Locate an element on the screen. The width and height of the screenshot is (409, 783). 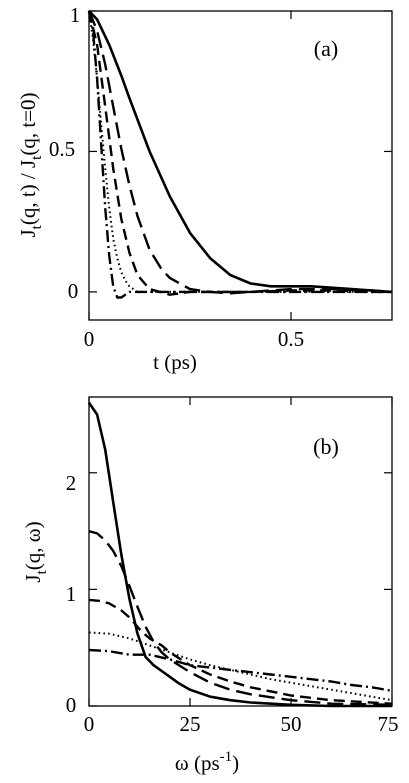
panel-b-series-dash-dot is located at coordinates (240, 670).